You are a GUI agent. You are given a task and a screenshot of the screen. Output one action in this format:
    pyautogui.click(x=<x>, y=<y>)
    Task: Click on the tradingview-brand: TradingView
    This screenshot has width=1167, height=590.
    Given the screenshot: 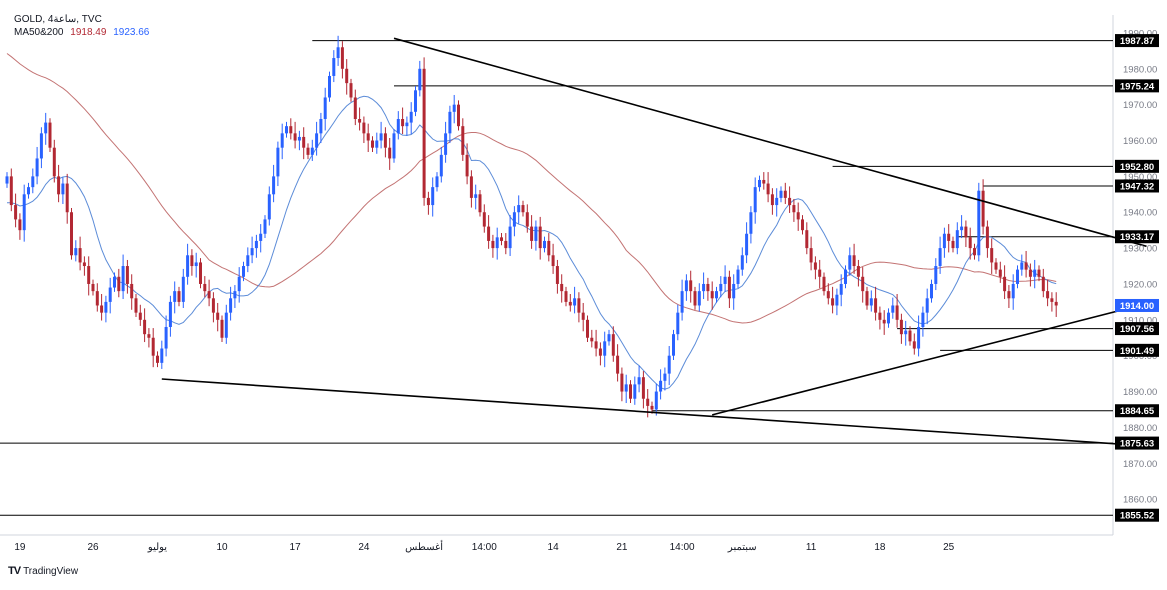 What is the action you would take?
    pyautogui.click(x=51, y=571)
    